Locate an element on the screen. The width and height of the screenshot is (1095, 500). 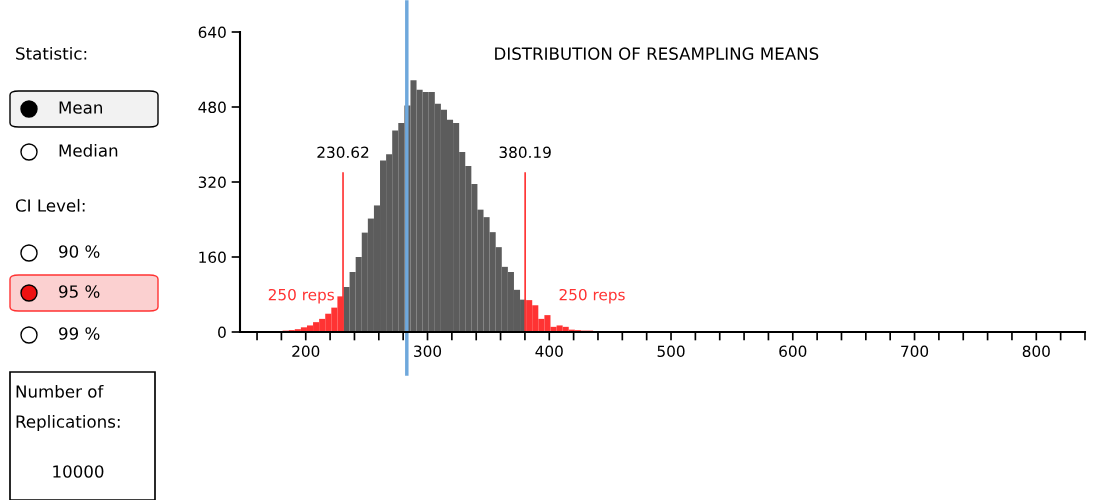
y-tick-label: 320 is located at coordinates (212, 182).